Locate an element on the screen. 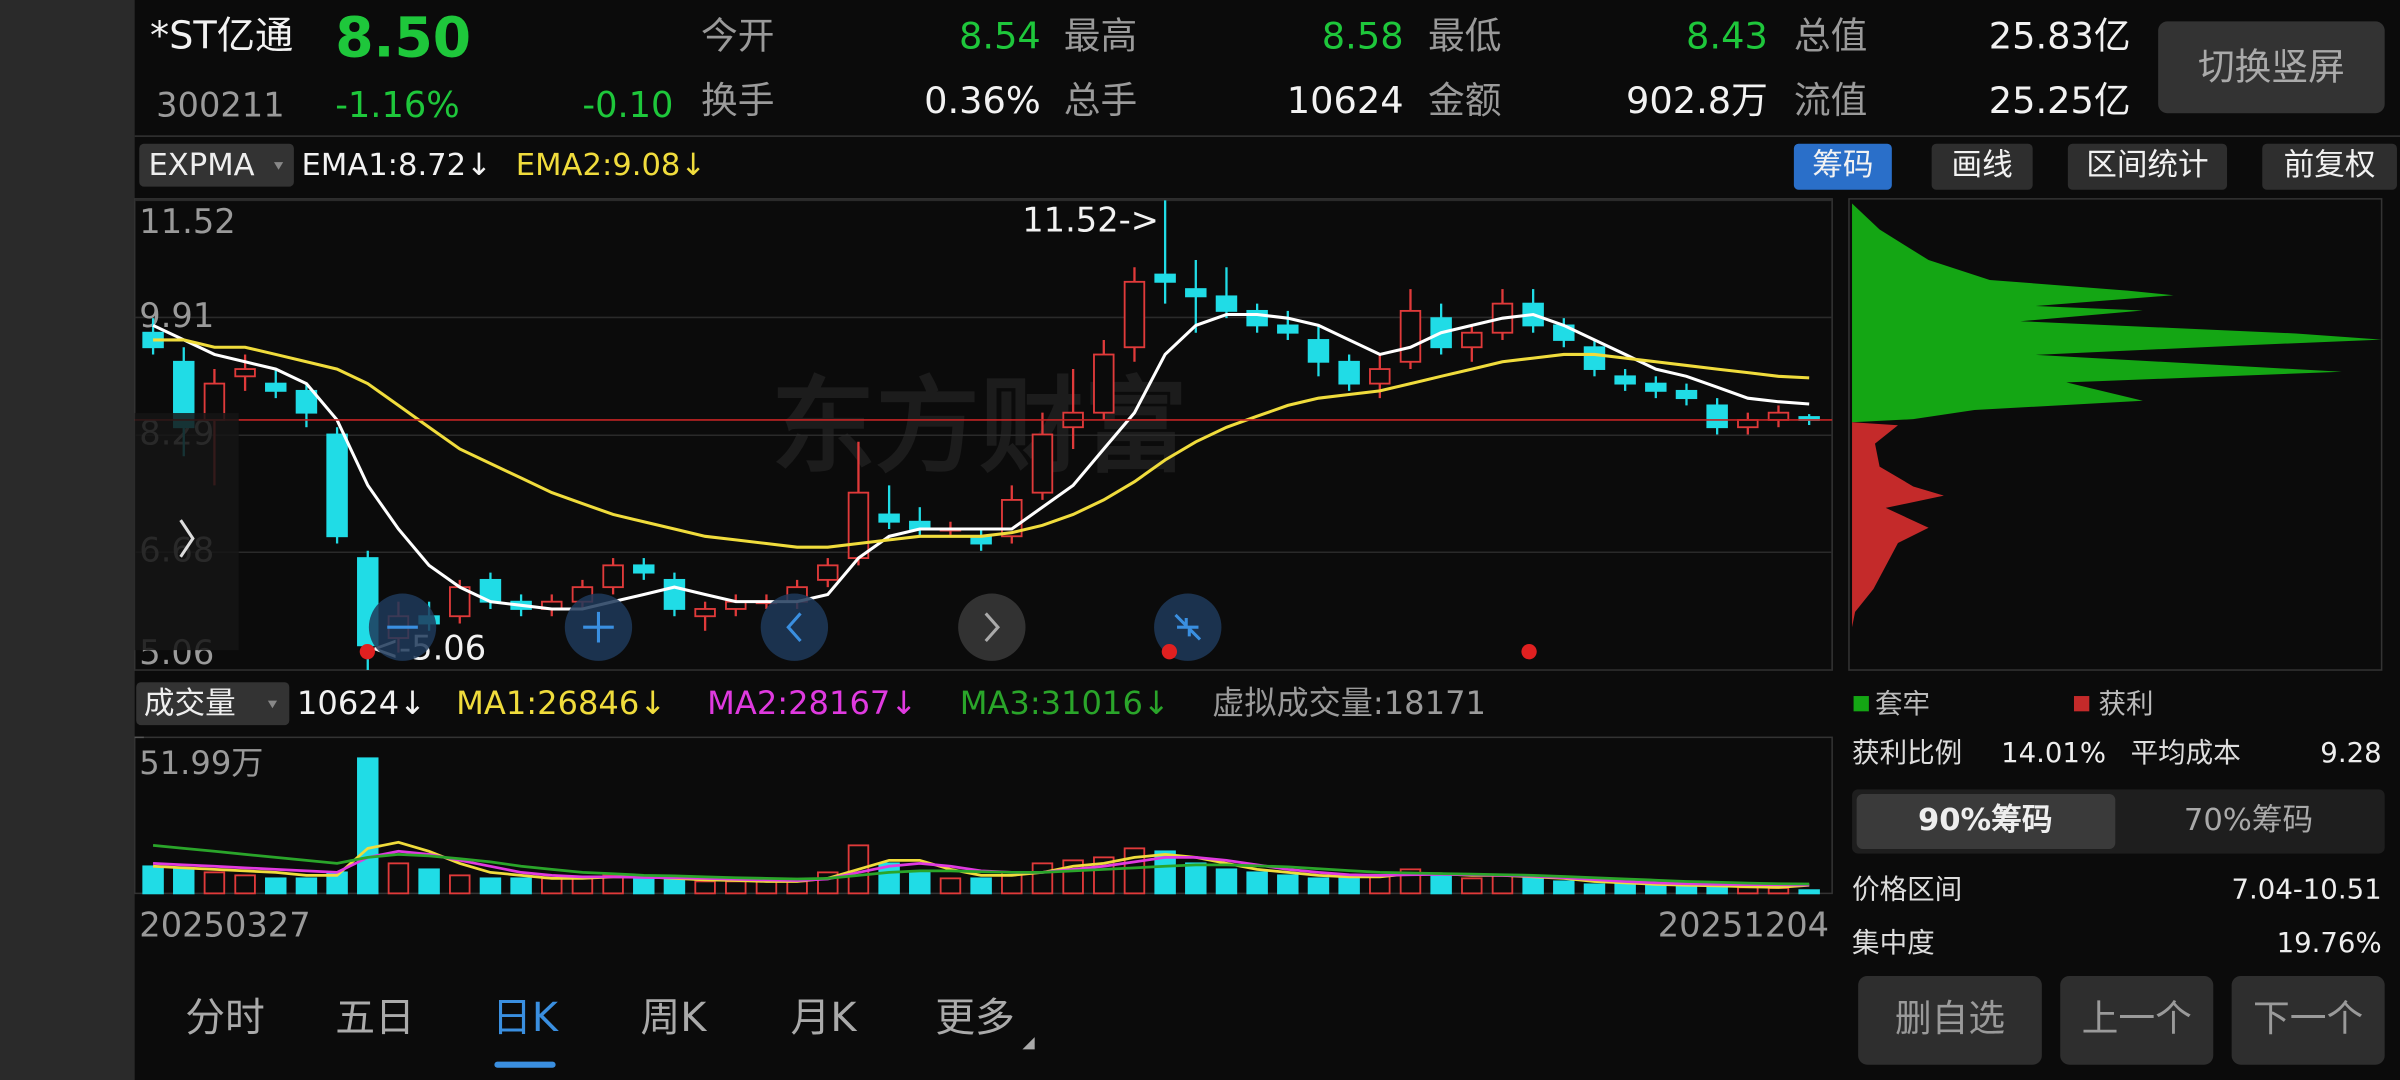 The width and height of the screenshot is (2400, 1080). volume-indicator-select is located at coordinates (213, 704).